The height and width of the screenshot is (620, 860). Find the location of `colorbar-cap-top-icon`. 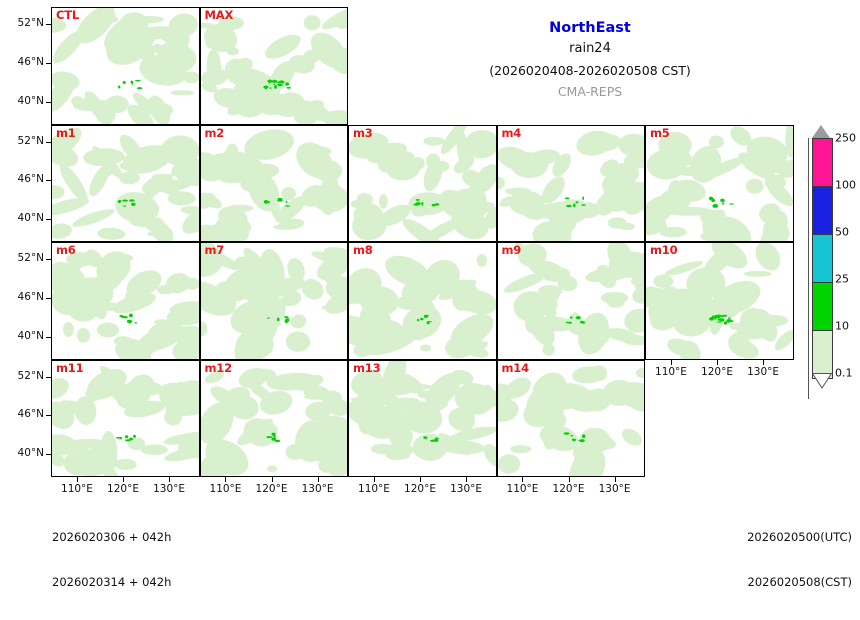

colorbar-cap-top-icon is located at coordinates (821, 131).